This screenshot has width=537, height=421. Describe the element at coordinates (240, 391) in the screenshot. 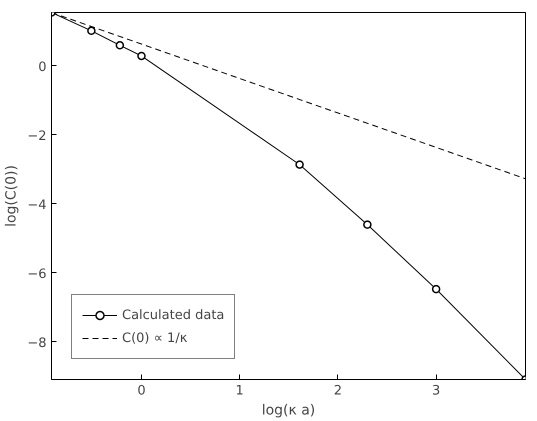

I see `x-tick-label: 1` at that location.